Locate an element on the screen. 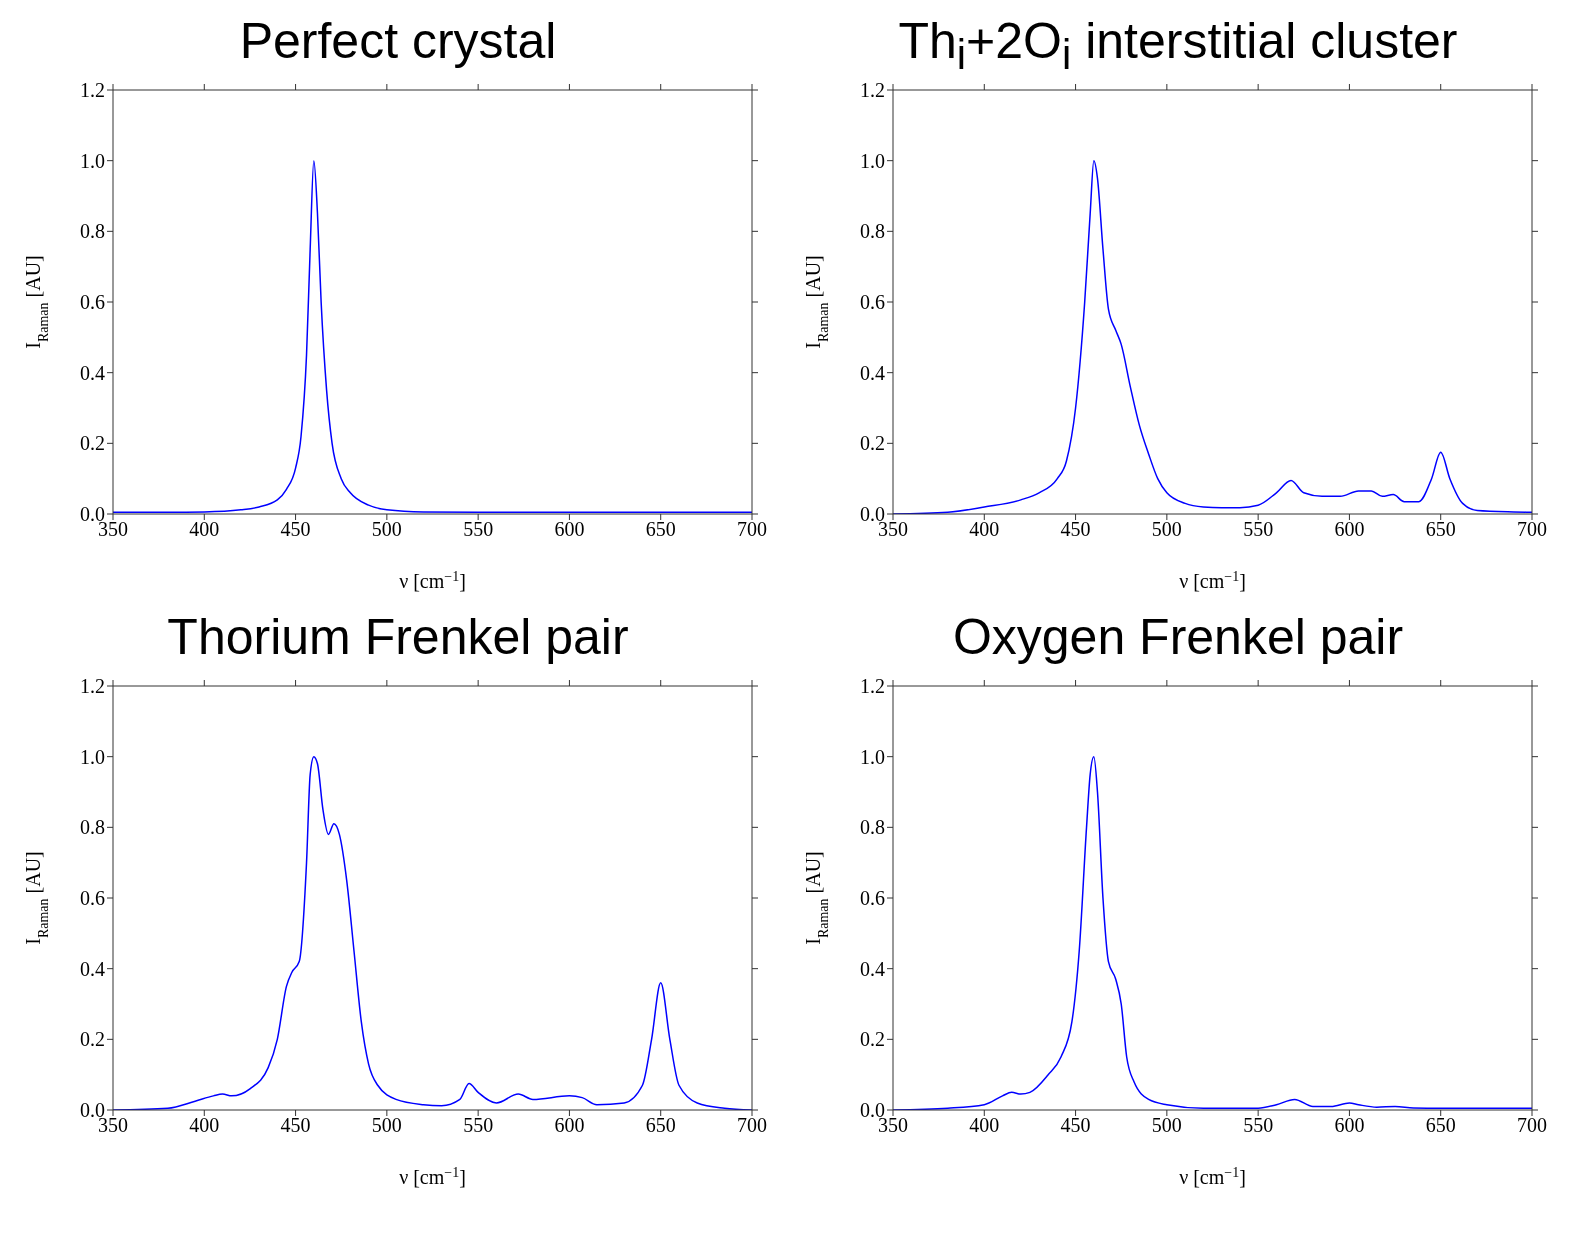 This screenshot has width=1595, height=1255. chart-title: Oxygen Frenkel pair is located at coordinates (1178, 637).